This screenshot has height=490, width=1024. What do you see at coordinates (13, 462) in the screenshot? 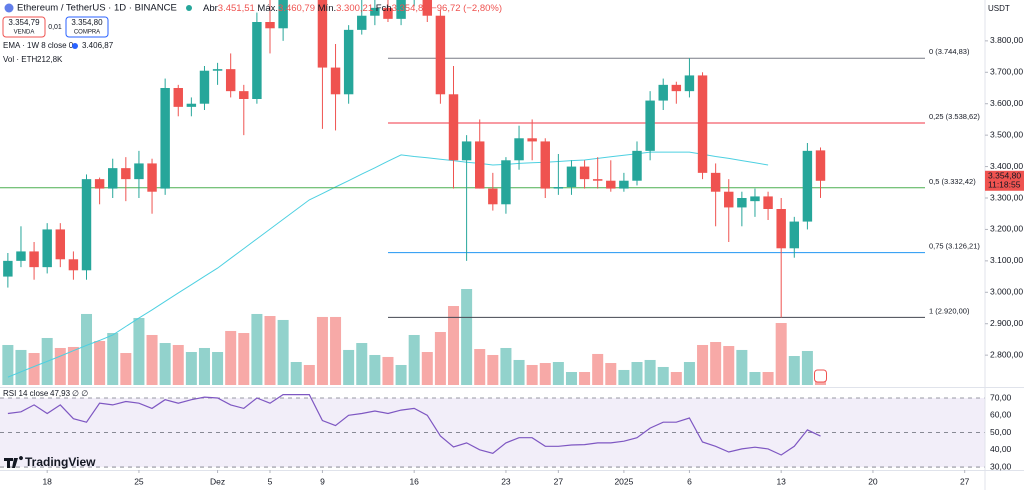
I see `brand-logo` at bounding box center [13, 462].